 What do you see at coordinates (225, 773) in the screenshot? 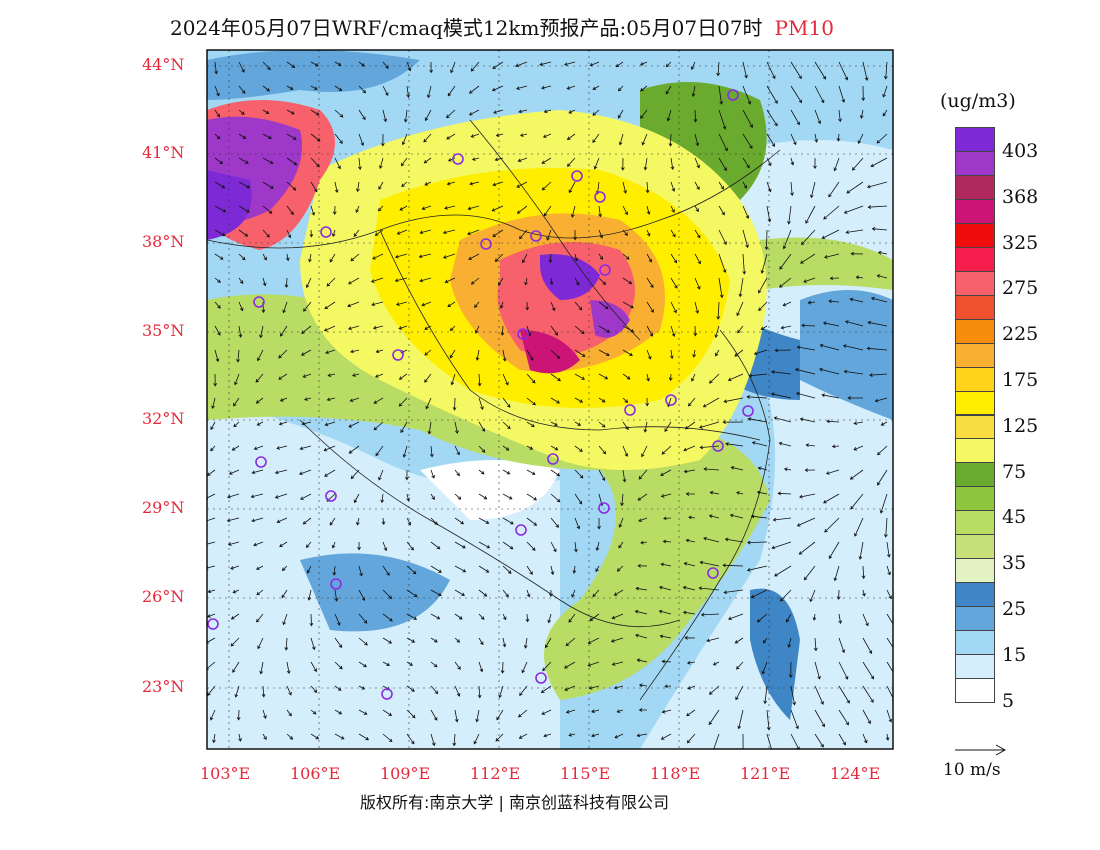
I see `lon-label-103: 103°E` at bounding box center [225, 773].